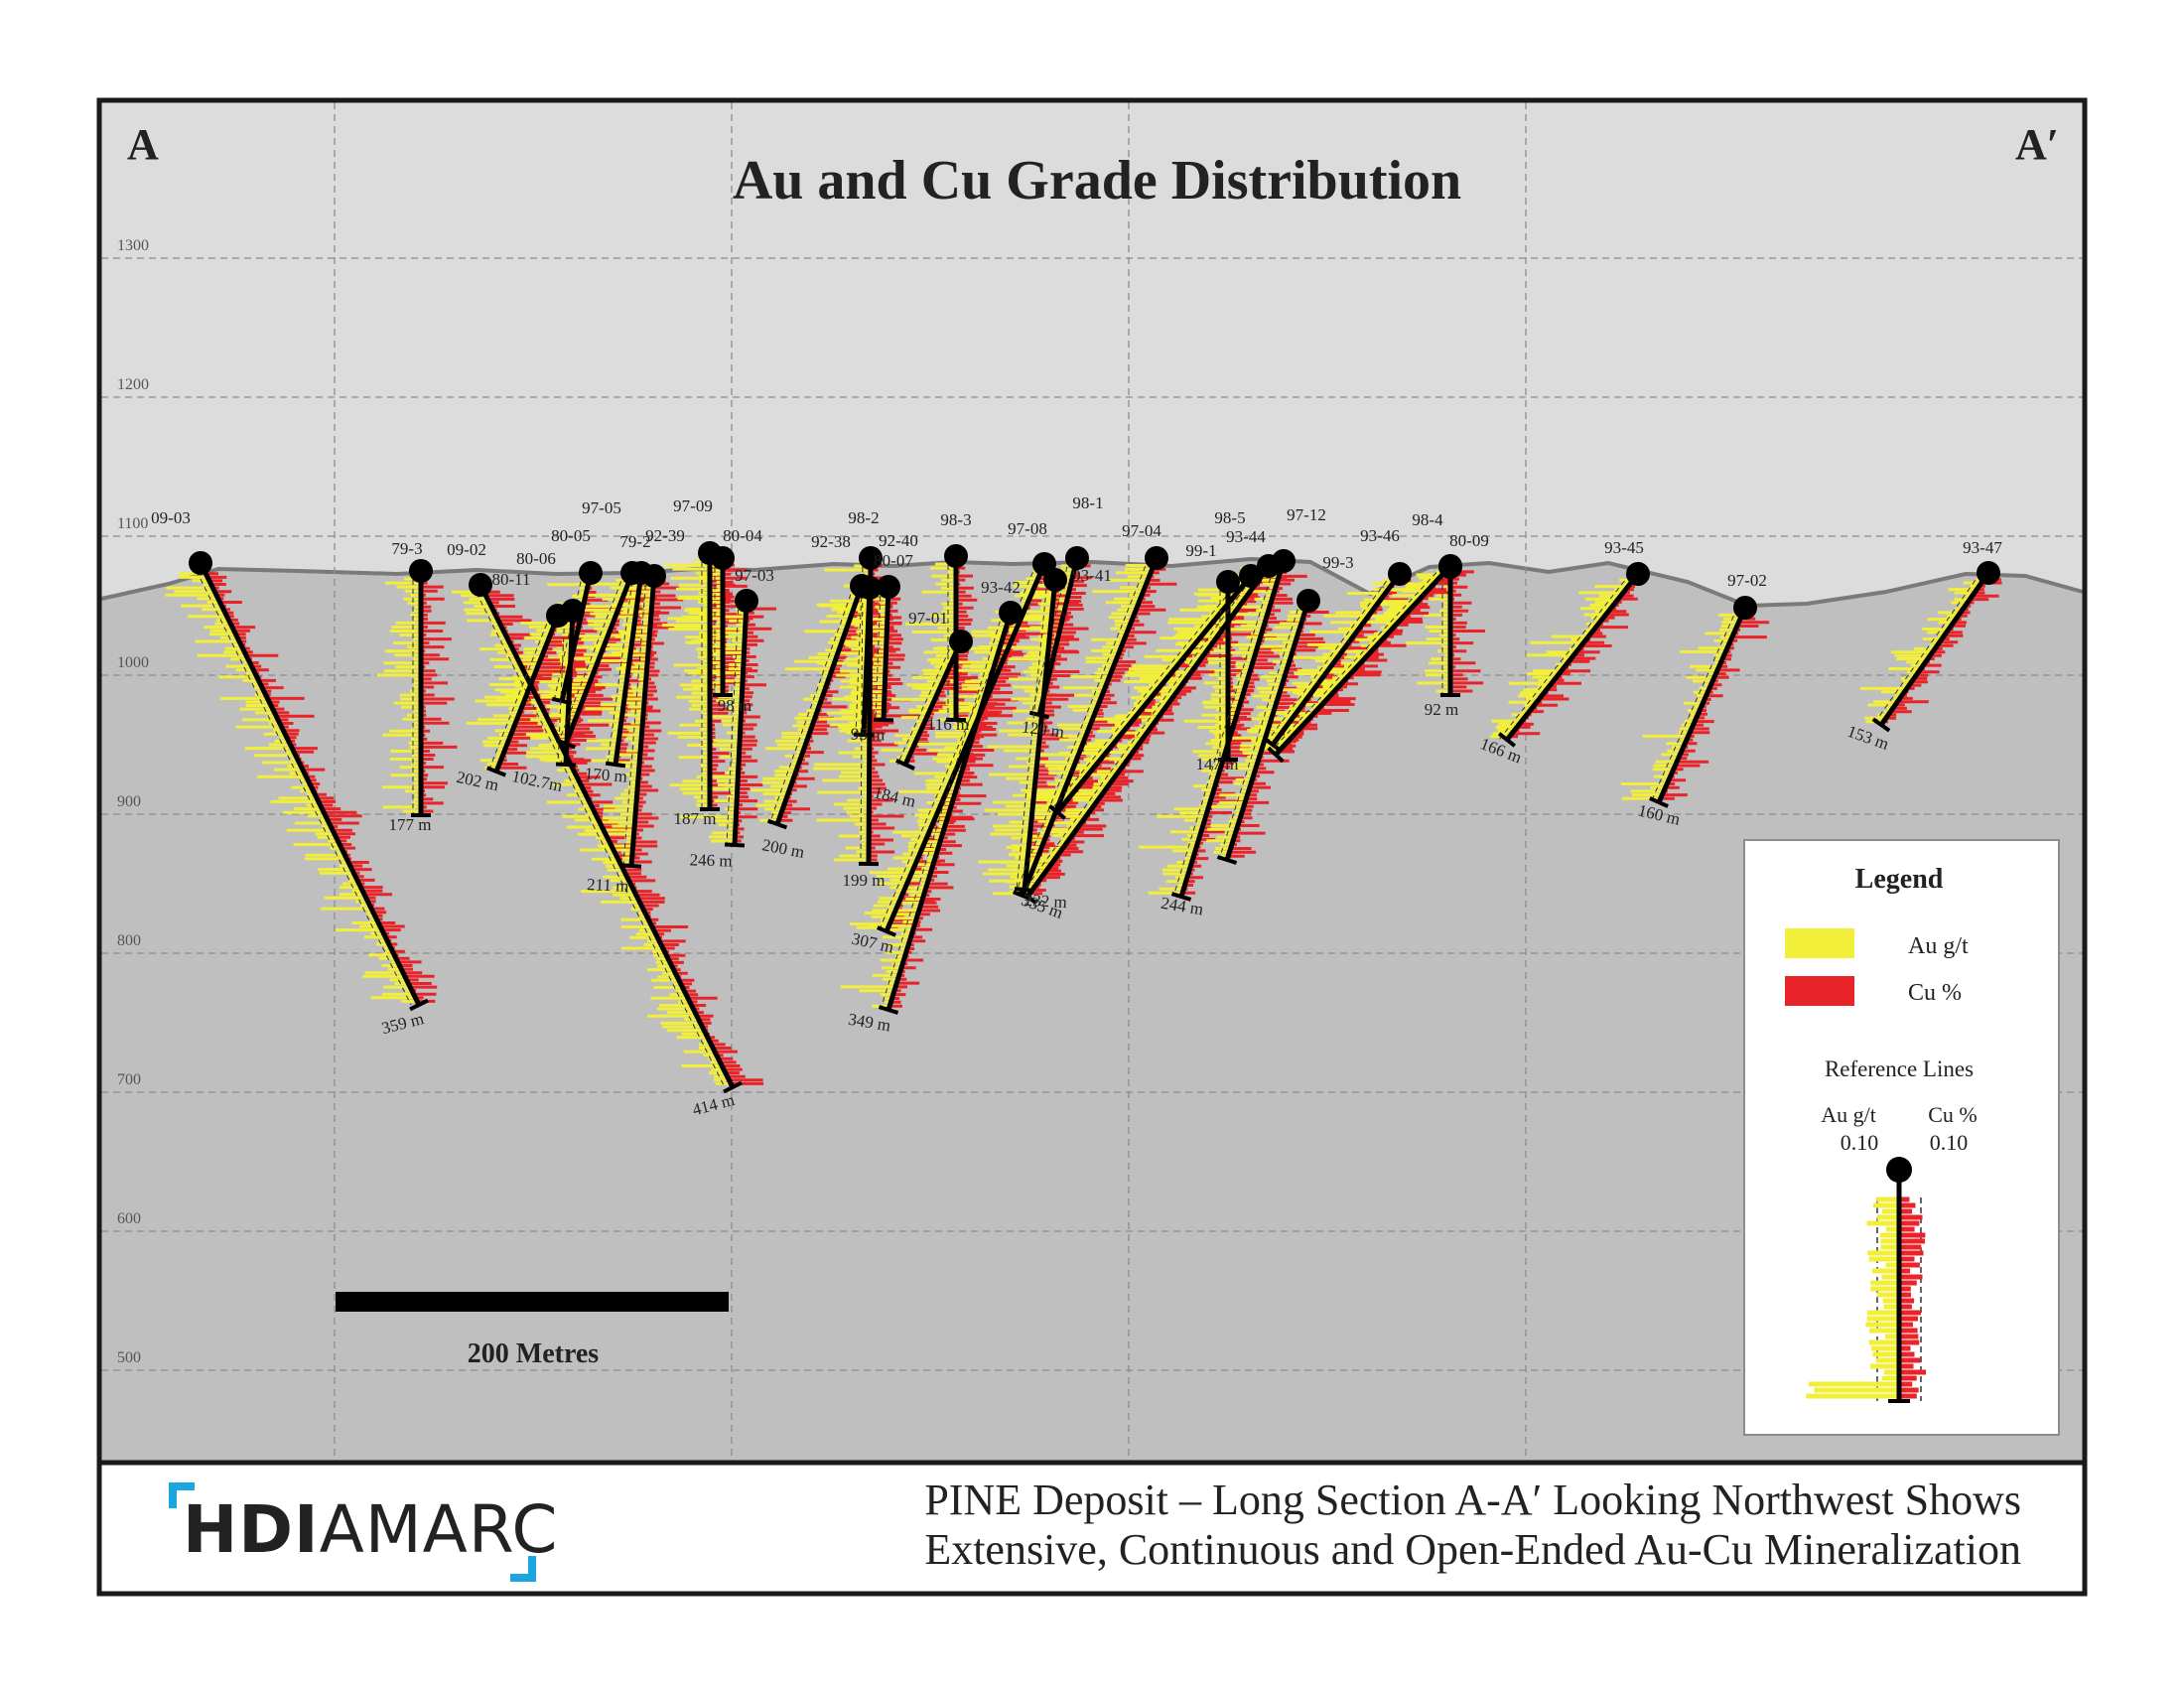 The width and height of the screenshot is (2184, 1688). What do you see at coordinates (1380, 535) in the screenshot?
I see `hole-id-9346: 93-46` at bounding box center [1380, 535].